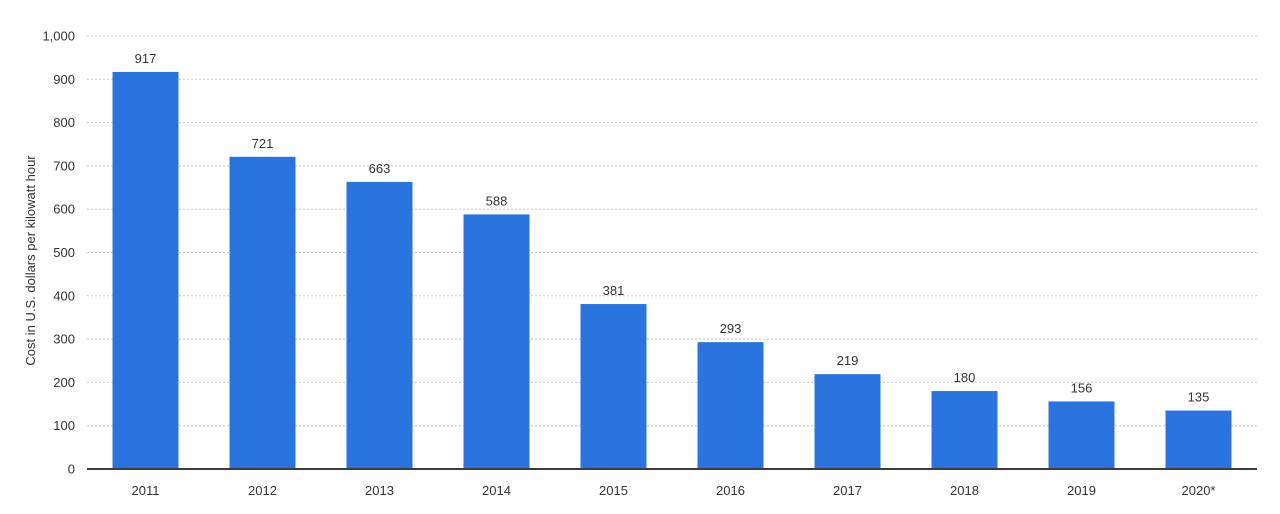  What do you see at coordinates (64, 165) in the screenshot?
I see `y-tick-label: 700` at bounding box center [64, 165].